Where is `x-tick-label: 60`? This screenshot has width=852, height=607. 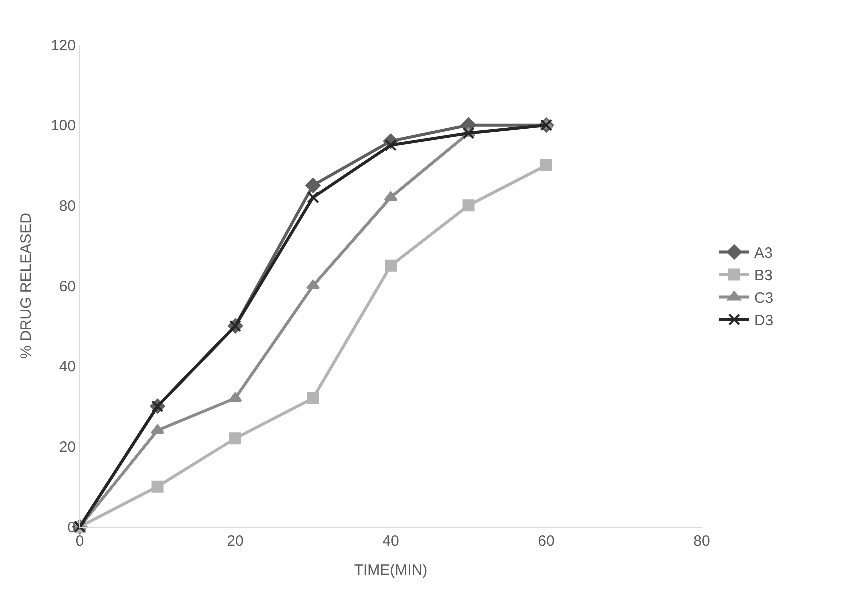 x-tick-label: 60 is located at coordinates (546, 541).